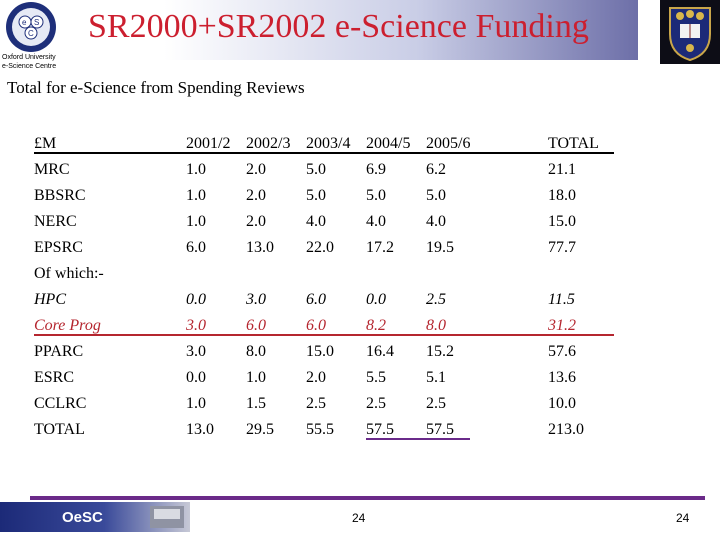 Image resolution: width=720 pixels, height=540 pixels. I want to click on page-title: SR2000+SR2002 e-Science Funding, so click(338, 26).